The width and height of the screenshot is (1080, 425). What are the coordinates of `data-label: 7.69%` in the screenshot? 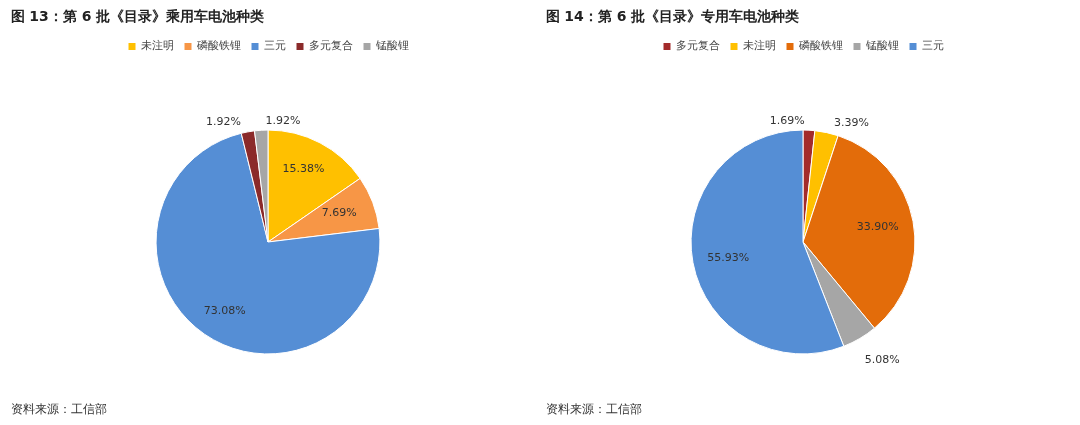 It's located at (339, 213).